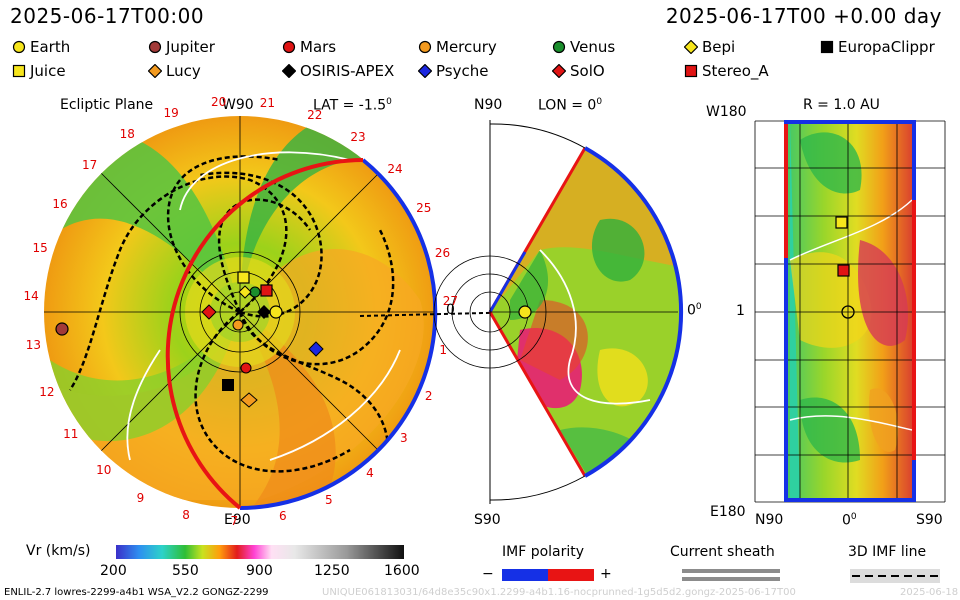 This screenshot has height=600, width=960. I want to click on ecliptic-tick-label: 19, so click(171, 112).